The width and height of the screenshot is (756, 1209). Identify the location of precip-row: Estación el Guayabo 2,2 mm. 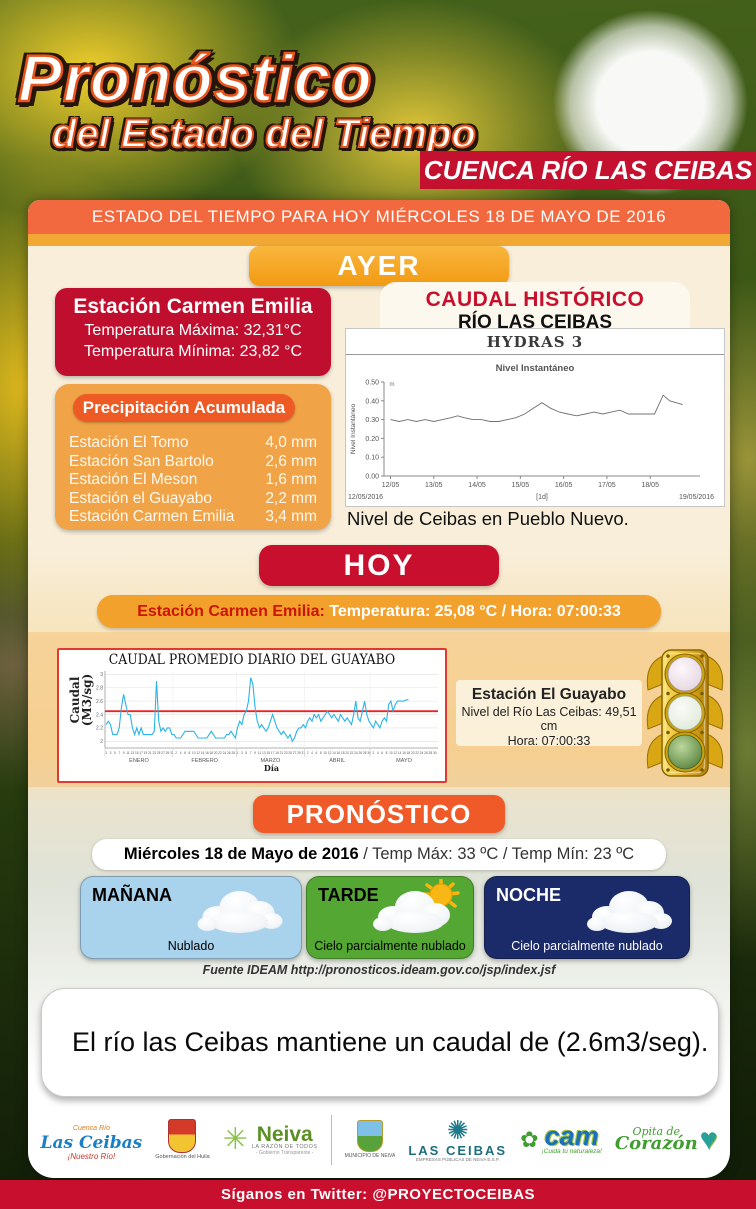
(193, 498).